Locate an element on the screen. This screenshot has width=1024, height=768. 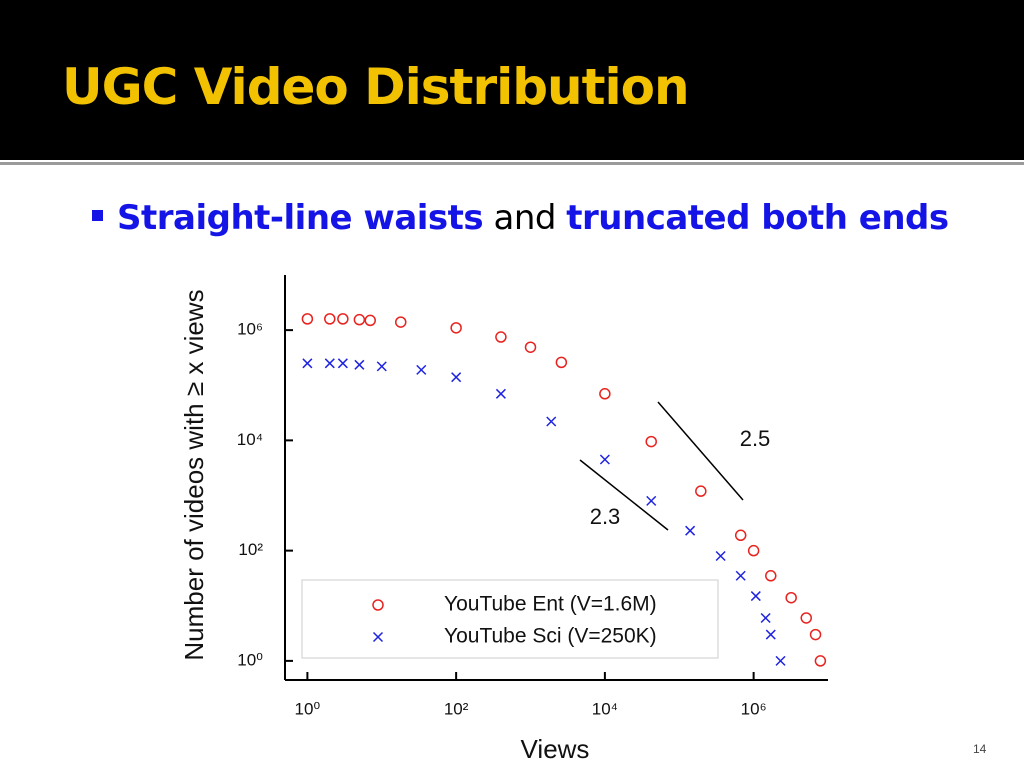
y-tick-label: 10⁰ is located at coordinates (250, 659).